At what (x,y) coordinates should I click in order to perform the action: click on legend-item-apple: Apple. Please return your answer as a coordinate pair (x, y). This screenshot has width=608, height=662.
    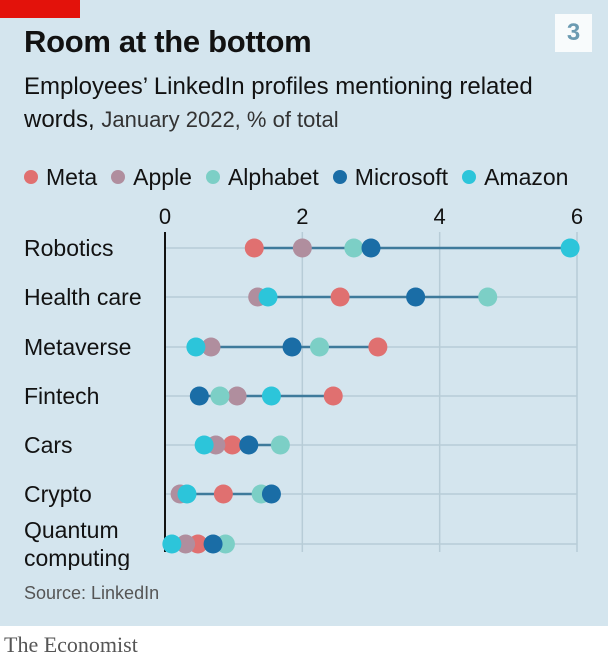
    Looking at the image, I should click on (151, 177).